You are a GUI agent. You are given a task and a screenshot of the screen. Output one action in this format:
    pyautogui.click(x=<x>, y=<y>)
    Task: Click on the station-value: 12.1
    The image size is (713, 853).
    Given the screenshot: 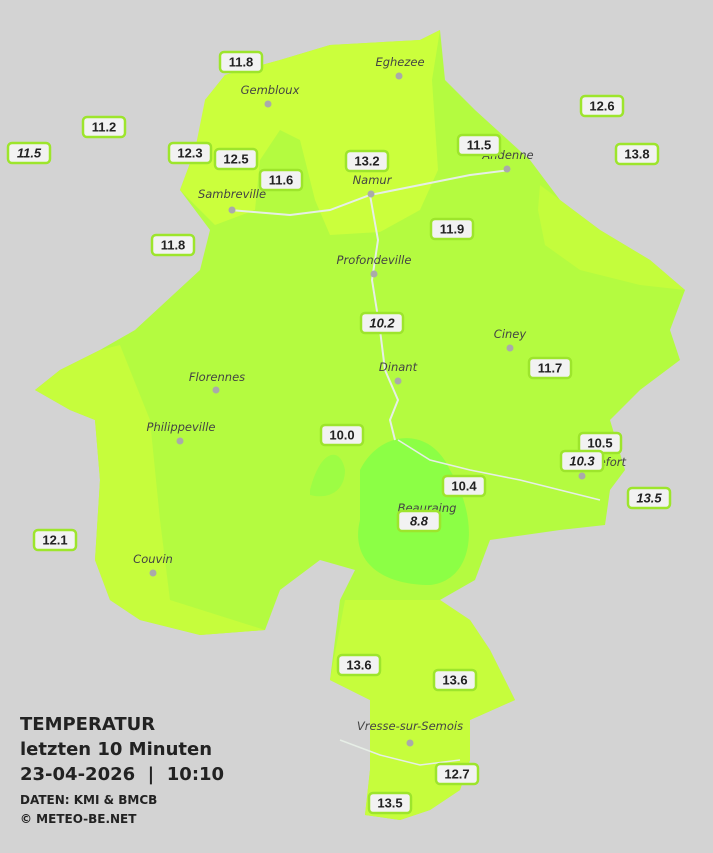 What is the action you would take?
    pyautogui.click(x=54, y=540)
    